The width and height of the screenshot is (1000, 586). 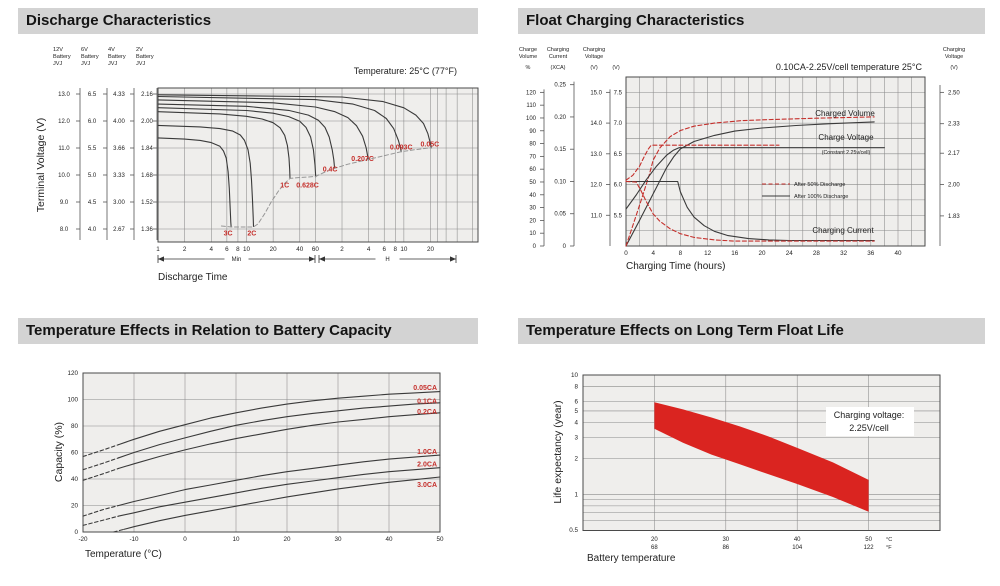 What do you see at coordinates (119, 95) in the screenshot?
I see `svg-text: 4.33` at bounding box center [119, 95].